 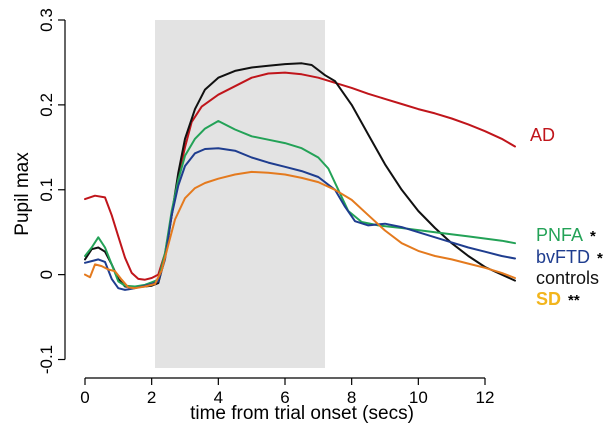 What do you see at coordinates (46, 105) in the screenshot?
I see `y-tick-label: 0.2` at bounding box center [46, 105].